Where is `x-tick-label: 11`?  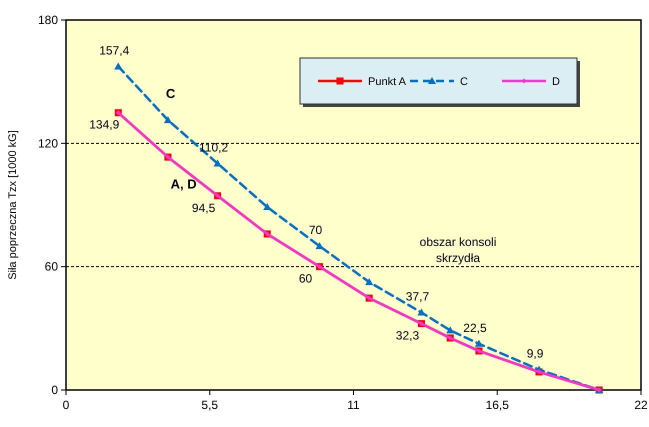 x-tick-label: 11 is located at coordinates (353, 405).